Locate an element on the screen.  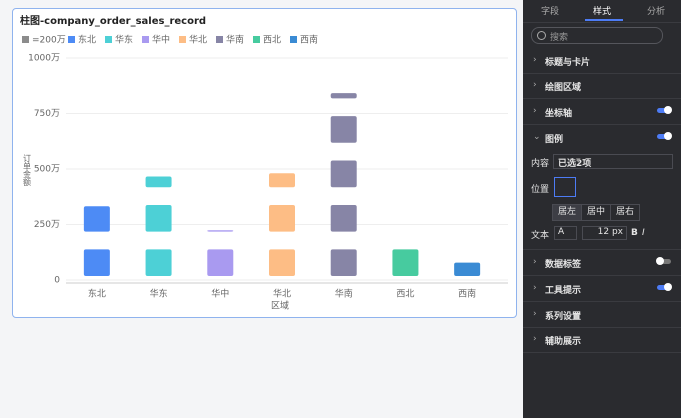
y-tick-label: 1000万 is located at coordinates (44, 59).